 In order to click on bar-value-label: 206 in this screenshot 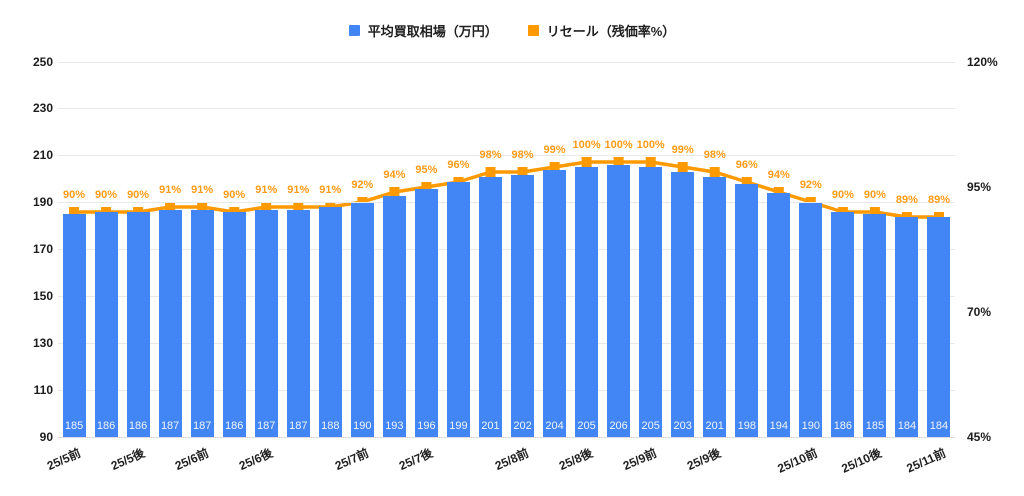, I will do `click(618, 426)`.